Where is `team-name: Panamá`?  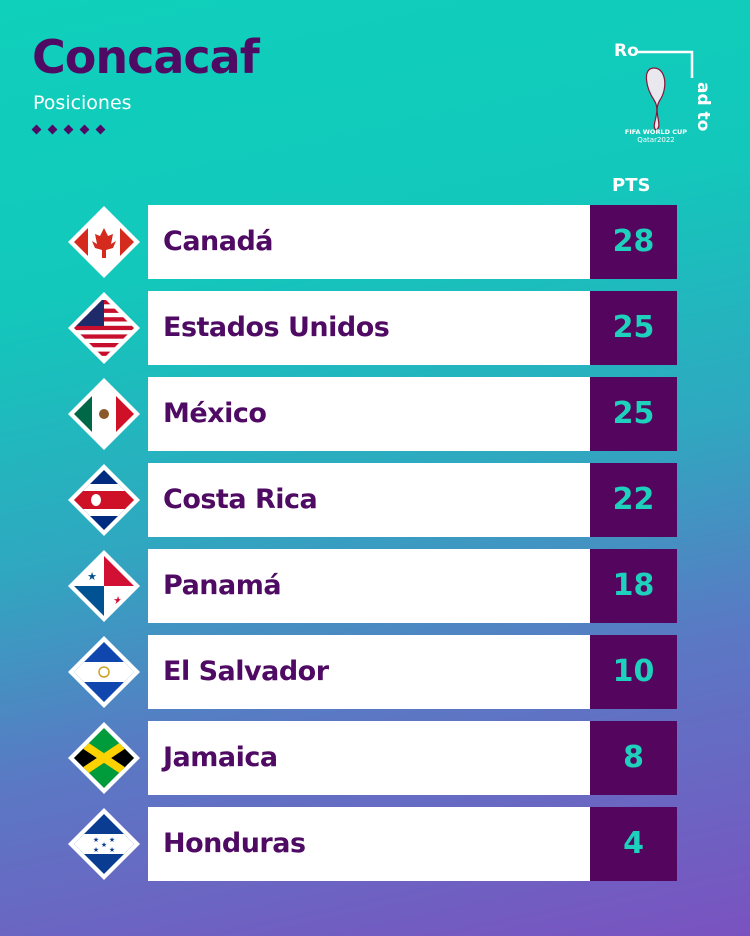
team-name: Panamá is located at coordinates (222, 585).